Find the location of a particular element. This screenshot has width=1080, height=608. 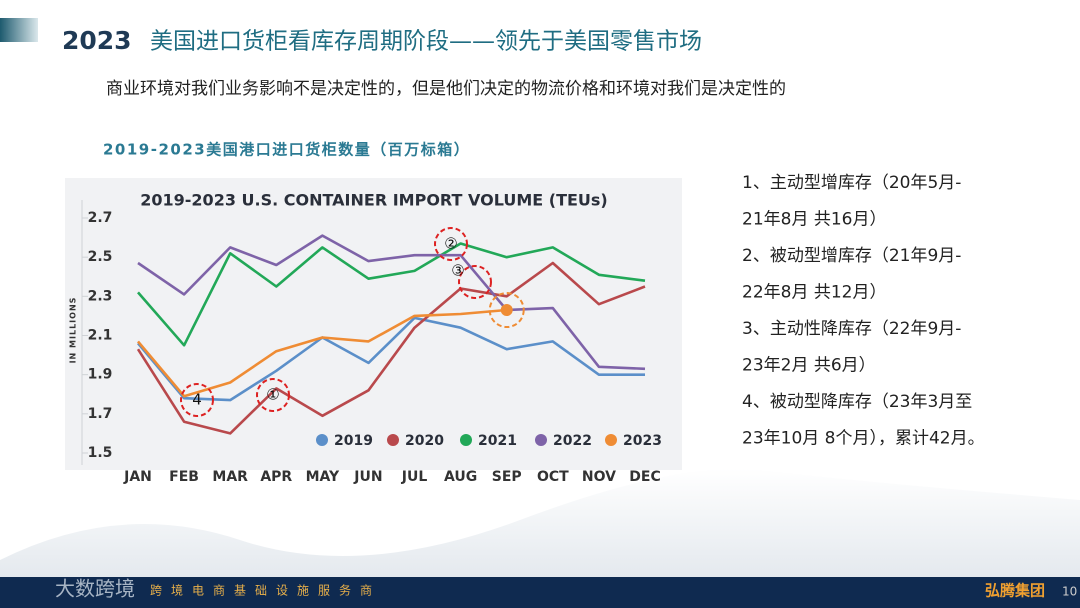

x-tick-label: OCT is located at coordinates (553, 477).